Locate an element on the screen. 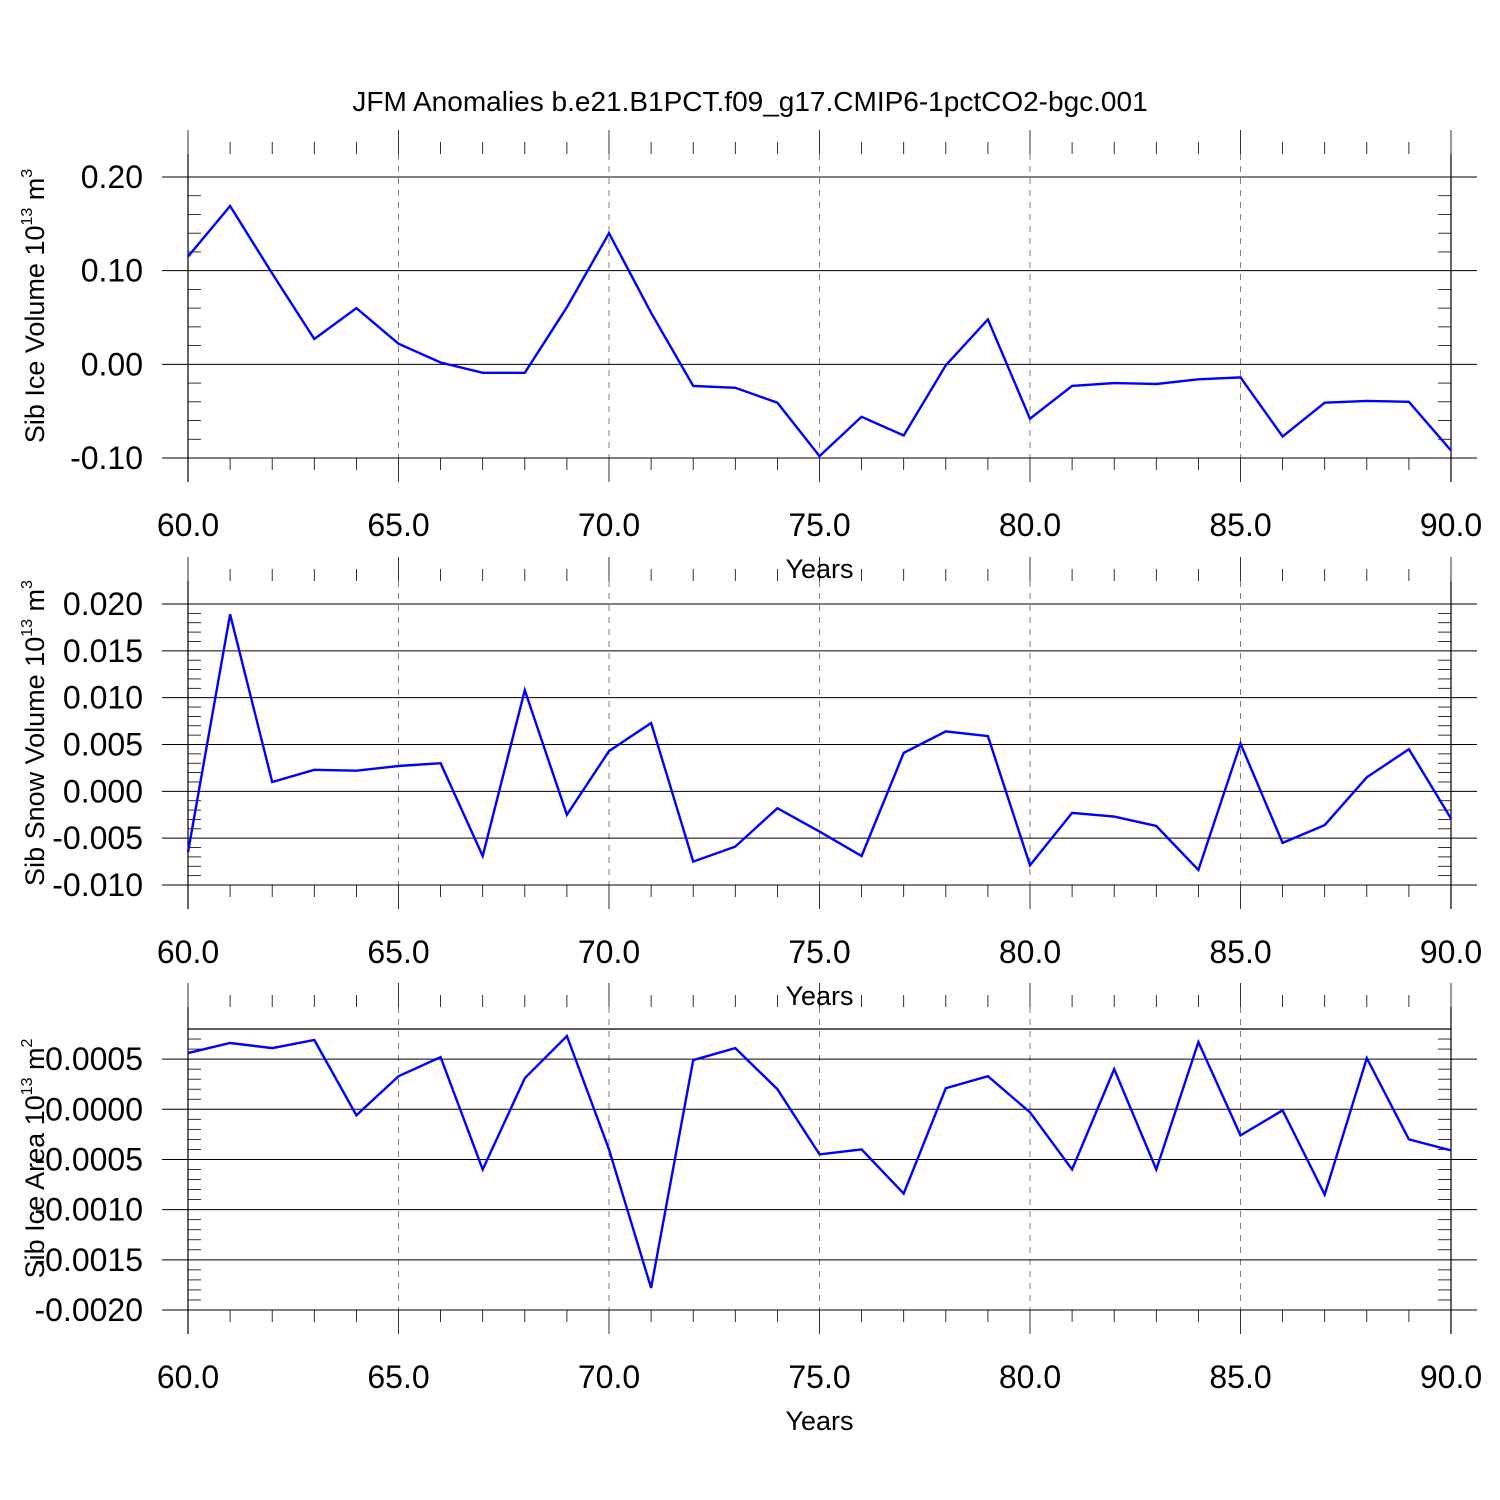 The width and height of the screenshot is (1500, 1500). y-tick-label: 0.000 is located at coordinates (103, 791).